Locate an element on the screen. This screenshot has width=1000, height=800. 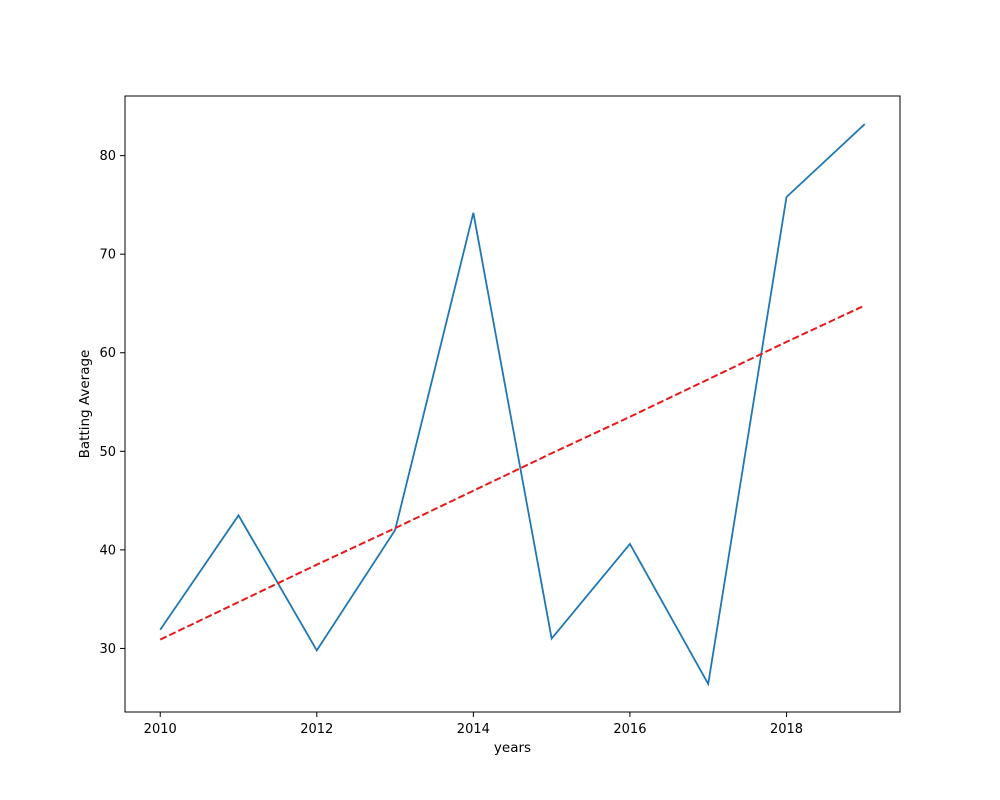
y-tick-label: 40 is located at coordinates (107, 550).